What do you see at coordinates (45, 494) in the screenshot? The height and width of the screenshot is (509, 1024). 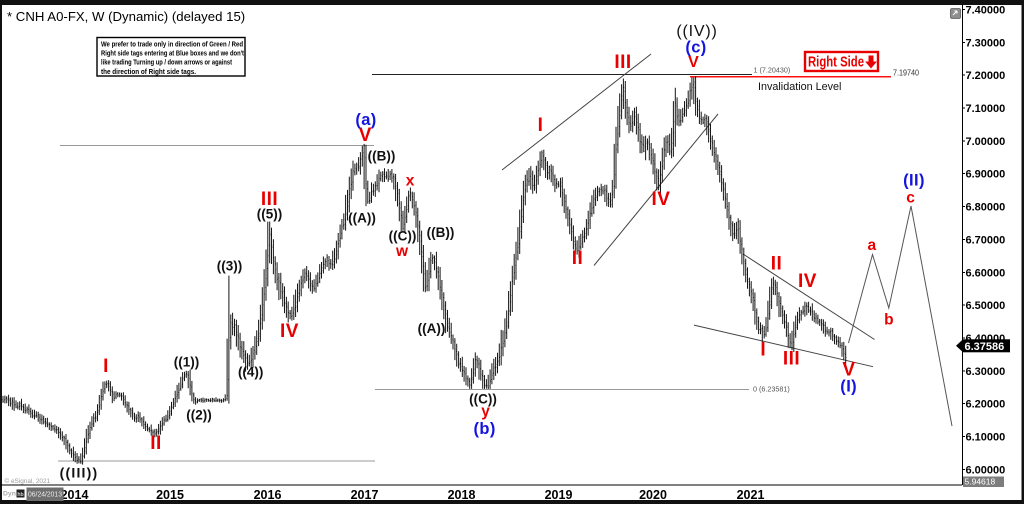 I see `svg-text: 06/24/2013` at bounding box center [45, 494].